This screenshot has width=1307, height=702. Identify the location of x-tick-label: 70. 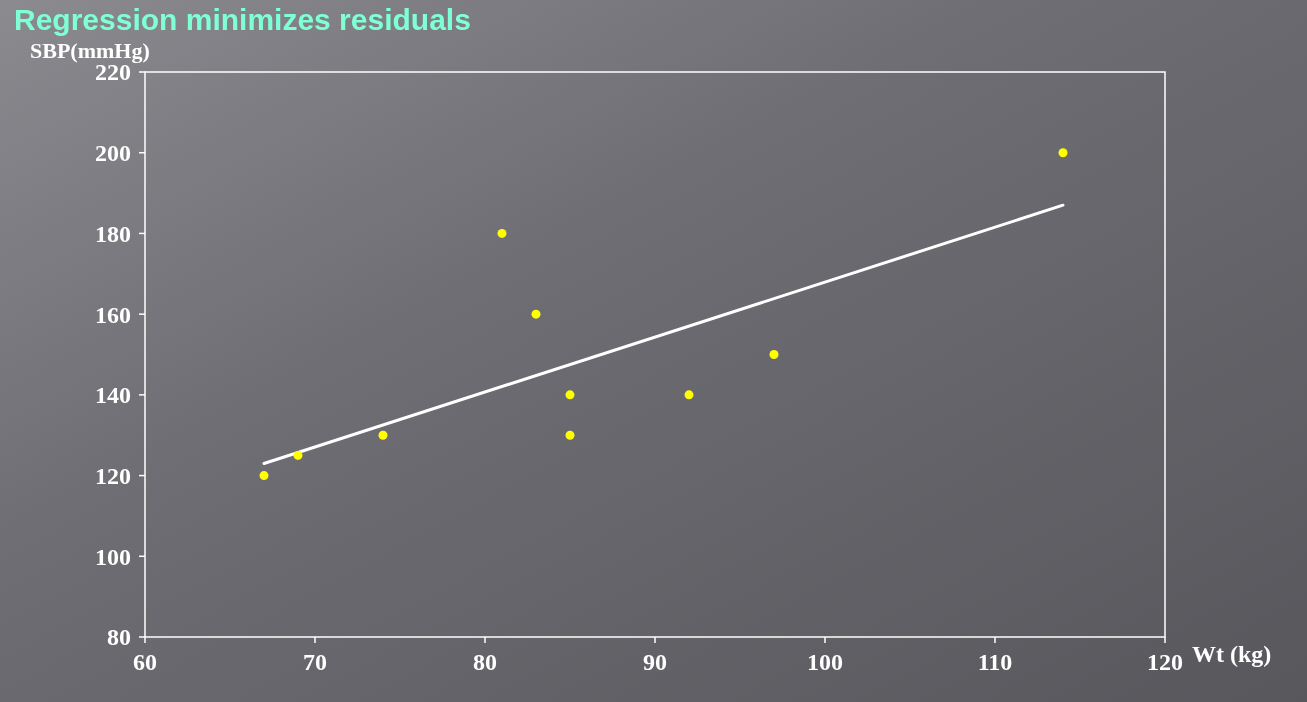
(315, 662).